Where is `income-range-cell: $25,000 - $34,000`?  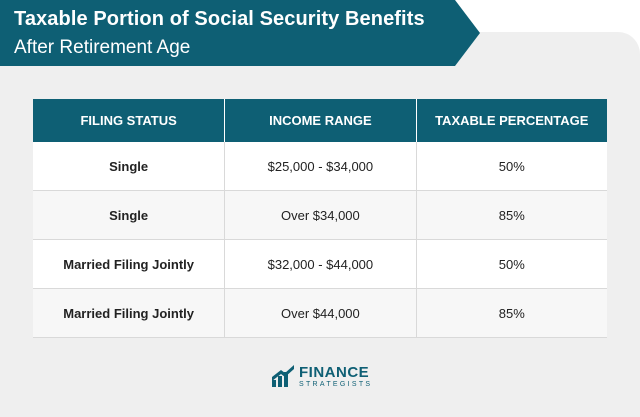 income-range-cell: $25,000 - $34,000 is located at coordinates (320, 166).